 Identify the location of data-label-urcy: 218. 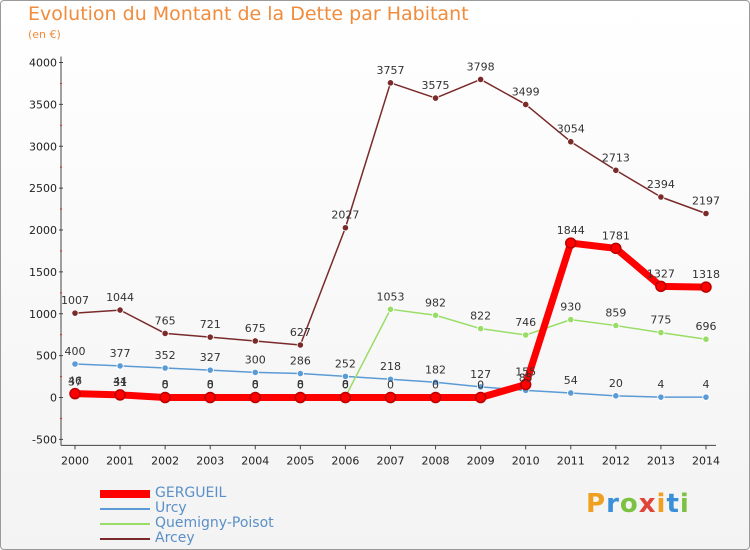
(390, 366).